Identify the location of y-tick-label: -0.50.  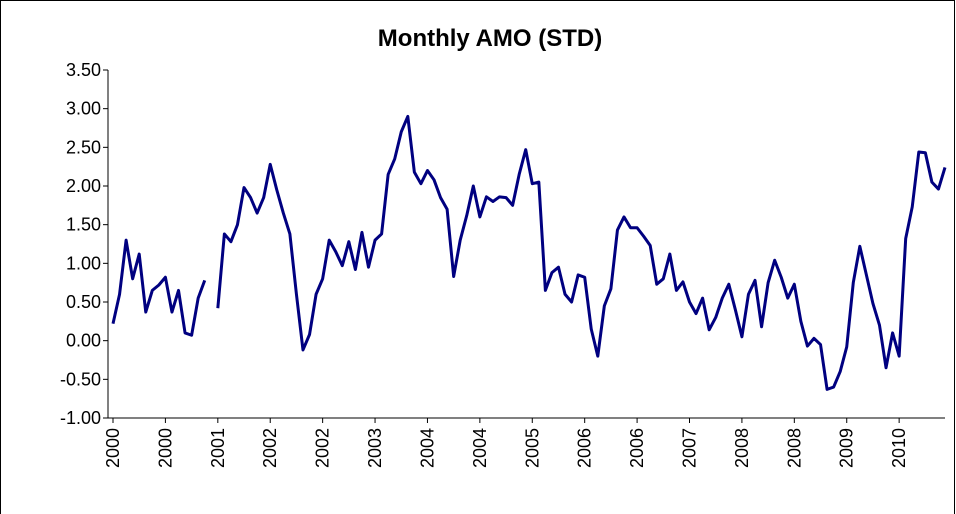
(80, 379).